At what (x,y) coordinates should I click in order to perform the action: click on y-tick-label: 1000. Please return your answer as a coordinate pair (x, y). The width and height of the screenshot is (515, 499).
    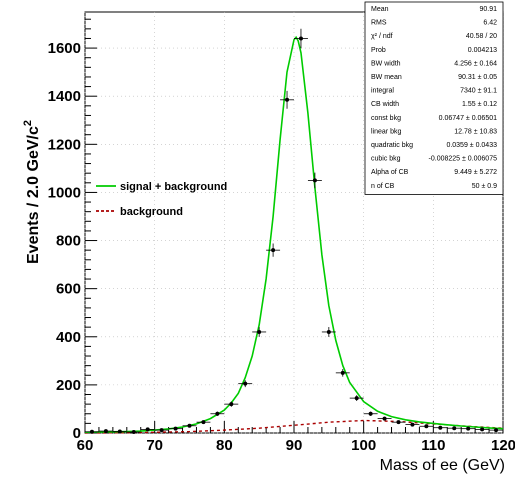
    Looking at the image, I should click on (64, 192).